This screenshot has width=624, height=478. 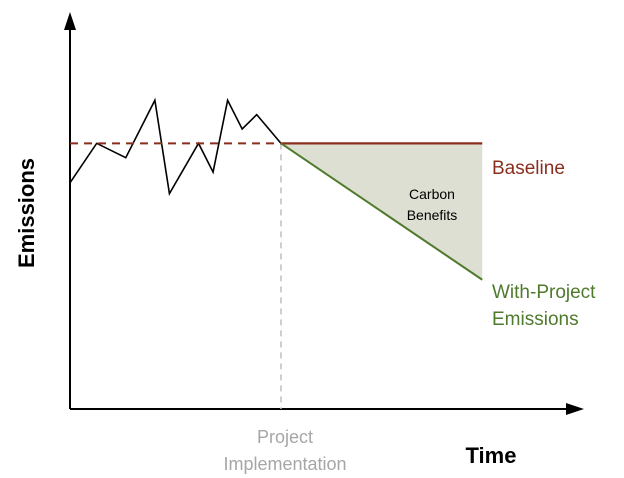 What do you see at coordinates (175, 146) in the screenshot?
I see `historical-emissions-line` at bounding box center [175, 146].